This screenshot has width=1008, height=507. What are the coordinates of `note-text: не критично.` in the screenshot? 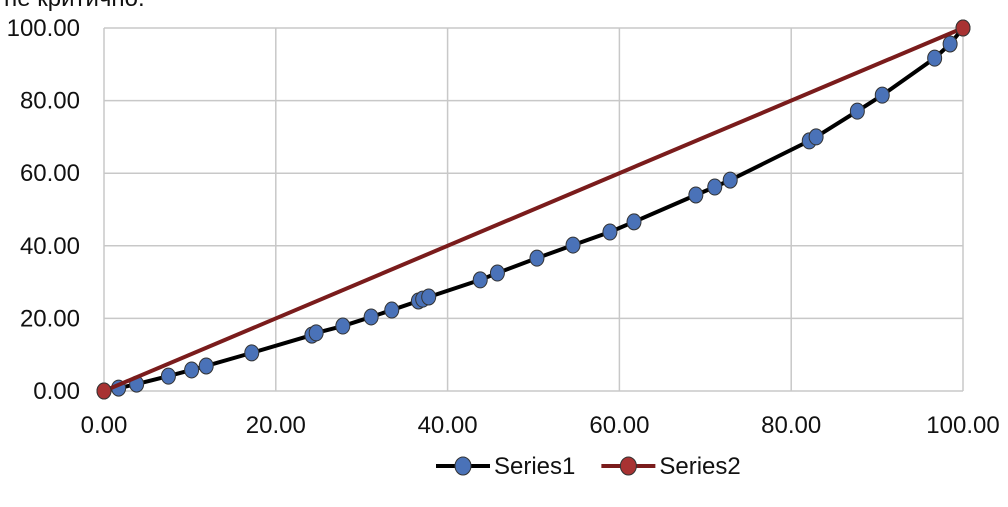 It's located at (74, 6).